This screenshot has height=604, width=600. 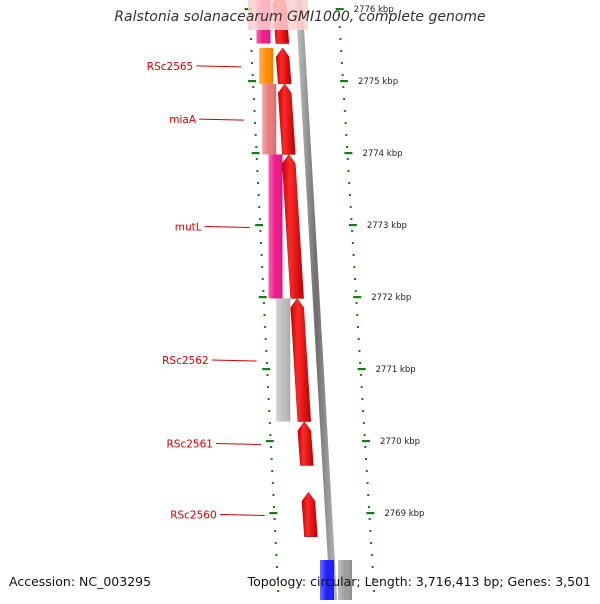 What do you see at coordinates (327, 582) in the screenshot?
I see `bottom-feature-blue-shade` at bounding box center [327, 582].